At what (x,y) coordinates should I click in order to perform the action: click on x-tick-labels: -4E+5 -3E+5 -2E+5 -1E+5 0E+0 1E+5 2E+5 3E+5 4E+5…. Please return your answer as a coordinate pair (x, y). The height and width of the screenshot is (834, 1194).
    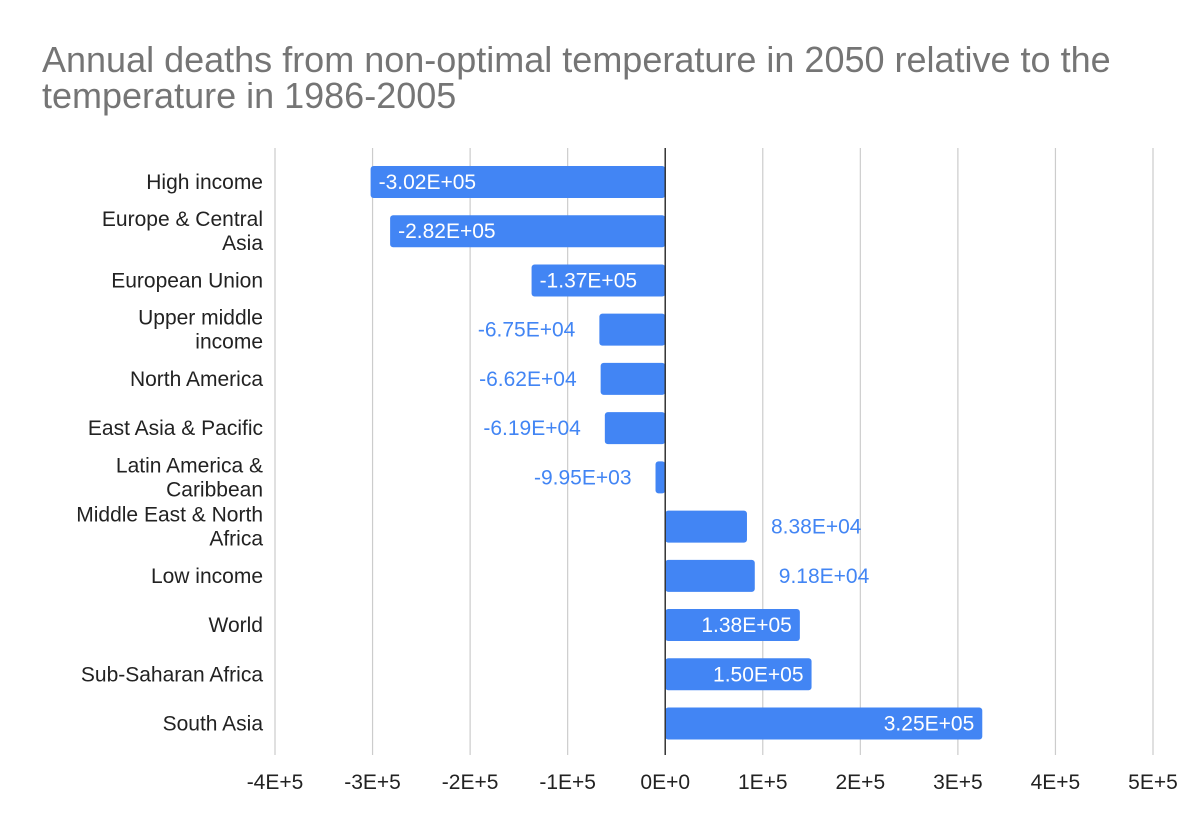
    Looking at the image, I should click on (712, 782).